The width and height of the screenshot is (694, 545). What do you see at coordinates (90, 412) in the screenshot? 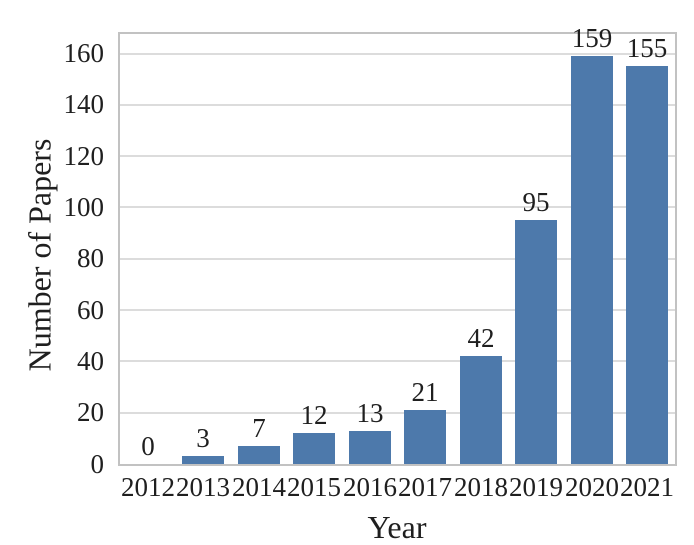
I see `ytick-label-20: 20` at bounding box center [90, 412].